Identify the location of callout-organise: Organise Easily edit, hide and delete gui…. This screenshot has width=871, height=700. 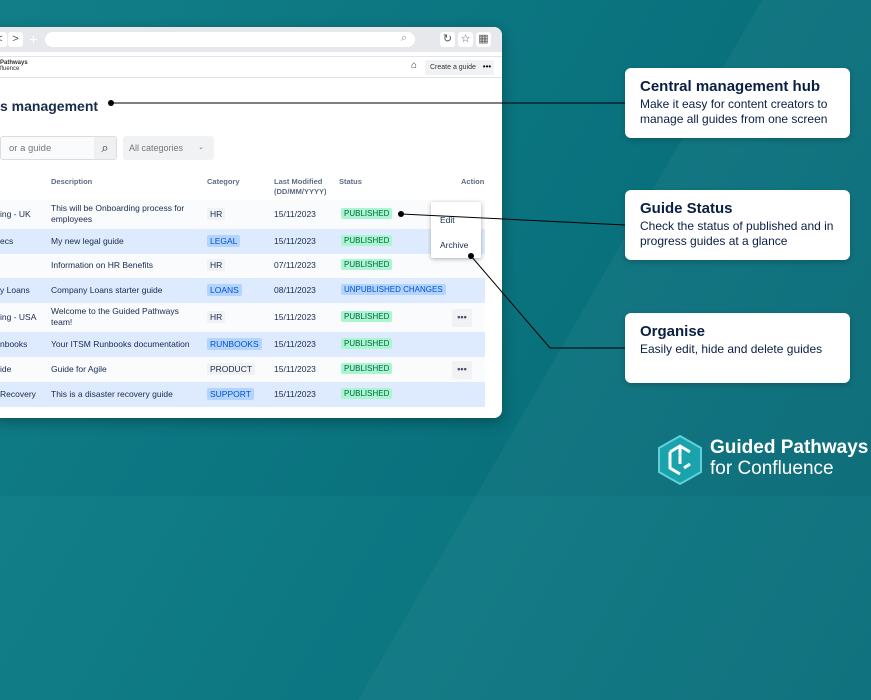
(737, 348).